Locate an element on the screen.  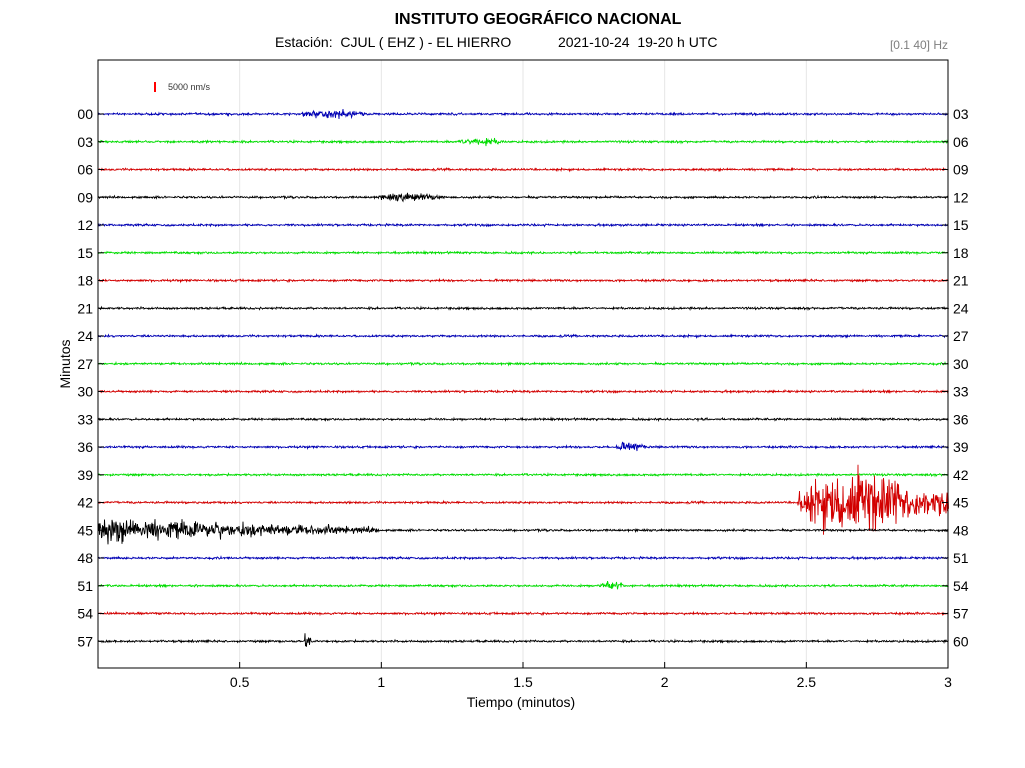
left-tick-label: 15 is located at coordinates (85, 253).